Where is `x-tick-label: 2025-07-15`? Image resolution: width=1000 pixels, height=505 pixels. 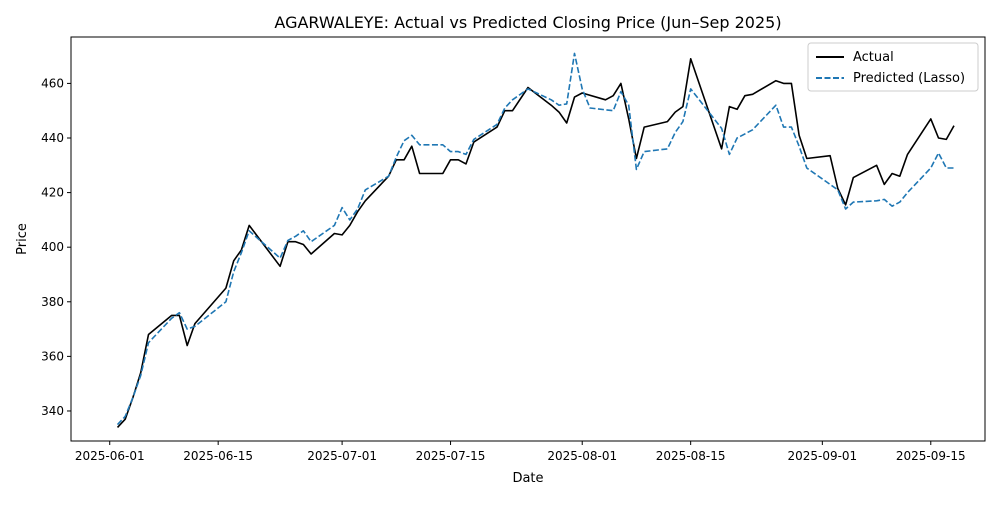 x-tick-label: 2025-07-15 is located at coordinates (451, 456).